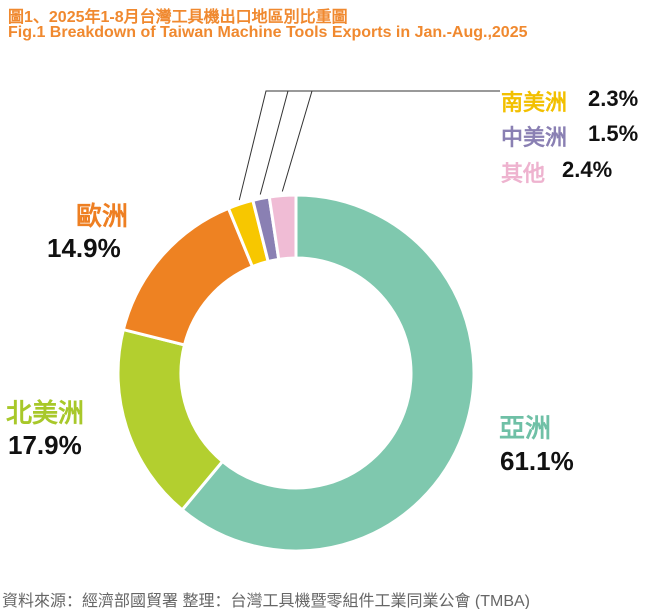 The height and width of the screenshot is (609, 649). I want to click on slice-others, so click(282, 227).